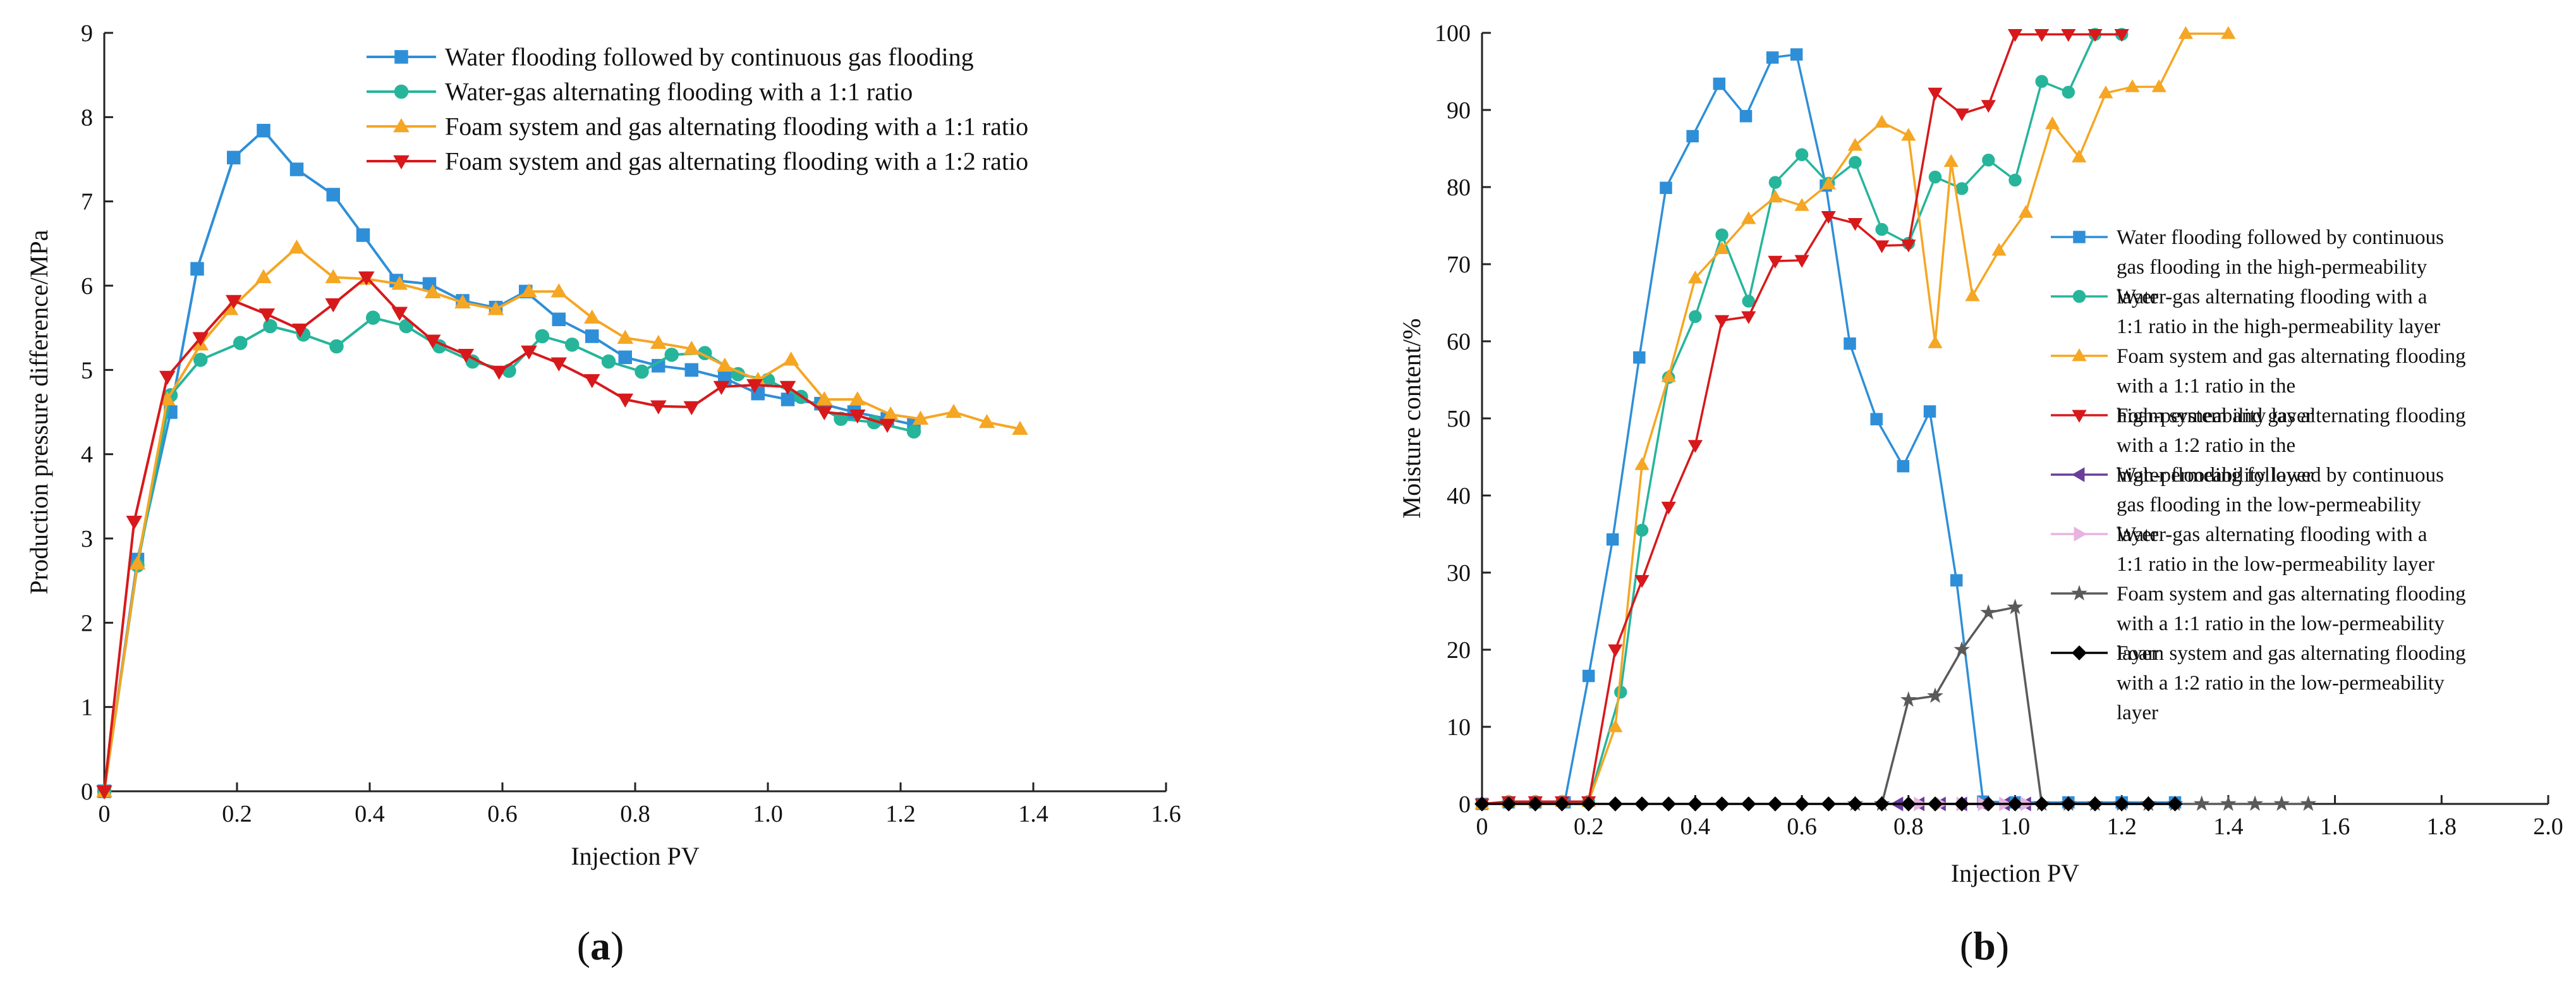  I want to click on y-tick-label: 0, so click(1465, 804).